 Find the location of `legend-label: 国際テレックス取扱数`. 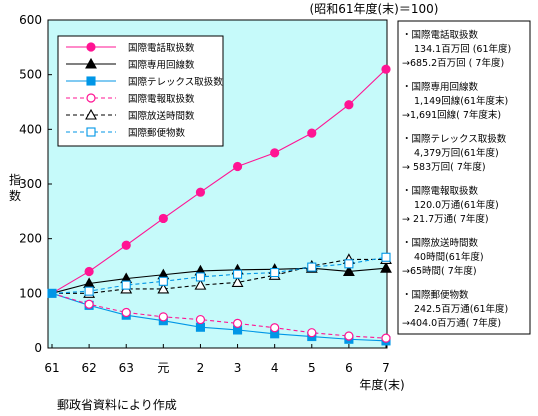

legend-label: 国際テレックス取扱数 is located at coordinates (175, 82).